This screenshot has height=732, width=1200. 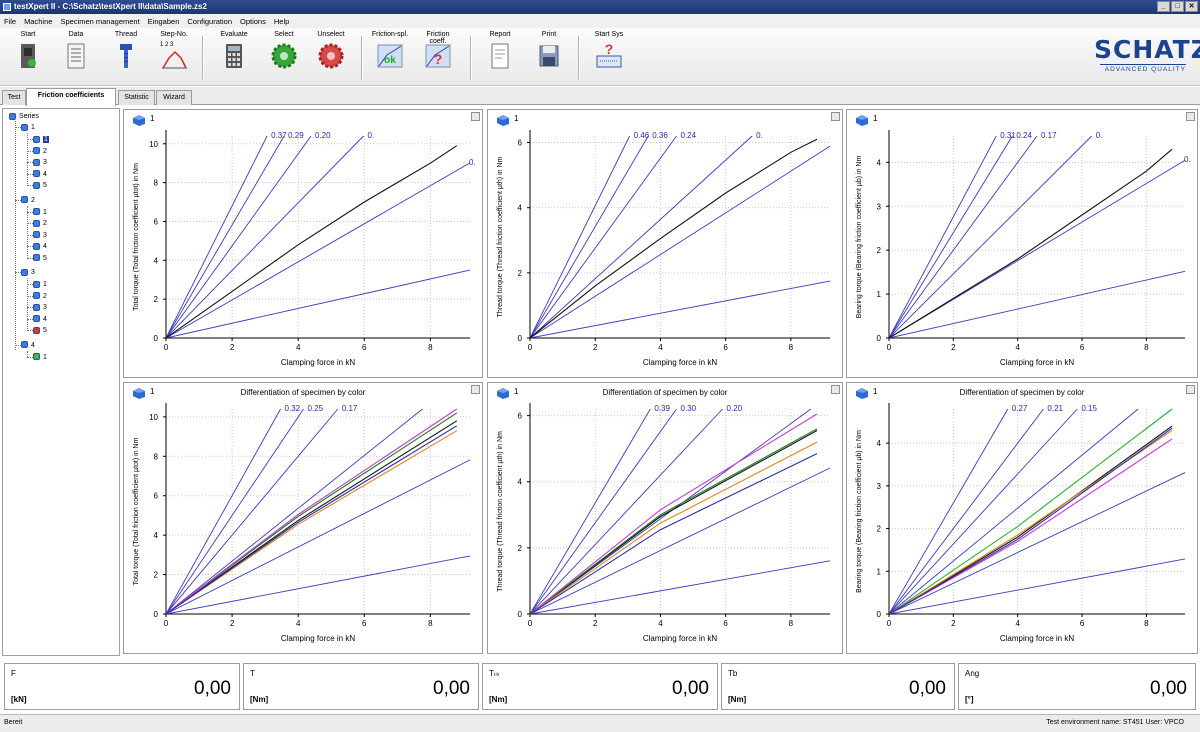 What do you see at coordinates (40, 212) in the screenshot?
I see `tree-specimen-2-1: 1` at bounding box center [40, 212].